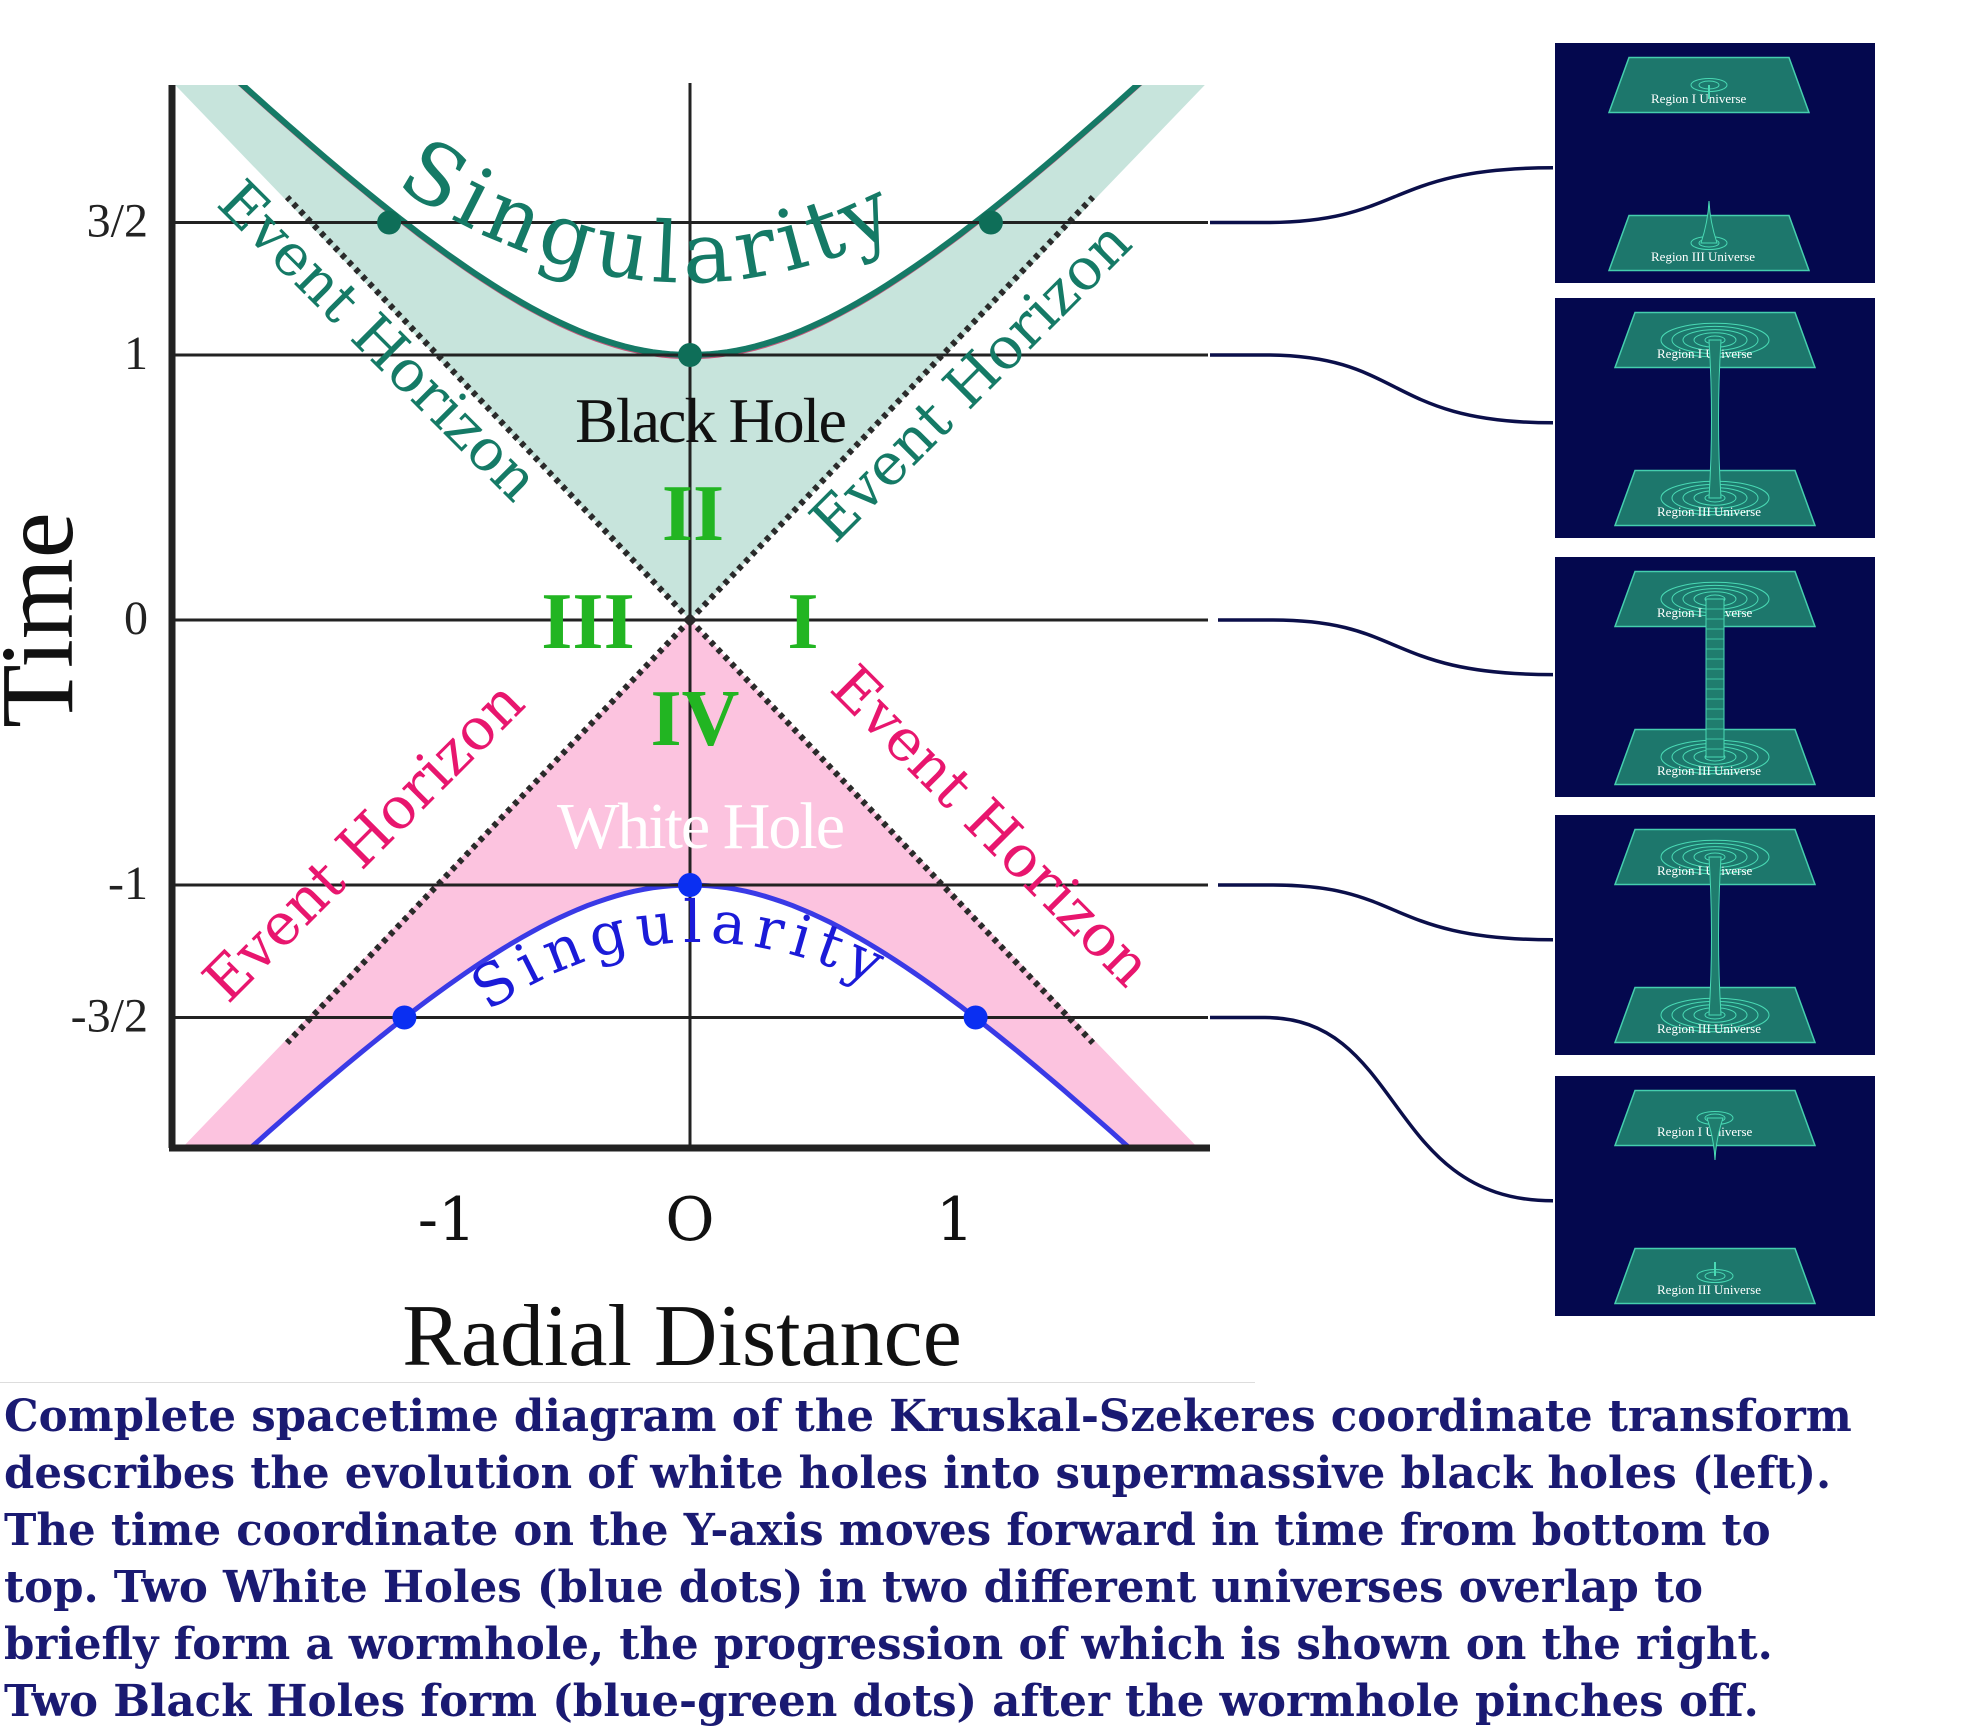 Image resolution: width=1976 pixels, height=1730 pixels. I want to click on panel-connectors, so click(1382, 684).